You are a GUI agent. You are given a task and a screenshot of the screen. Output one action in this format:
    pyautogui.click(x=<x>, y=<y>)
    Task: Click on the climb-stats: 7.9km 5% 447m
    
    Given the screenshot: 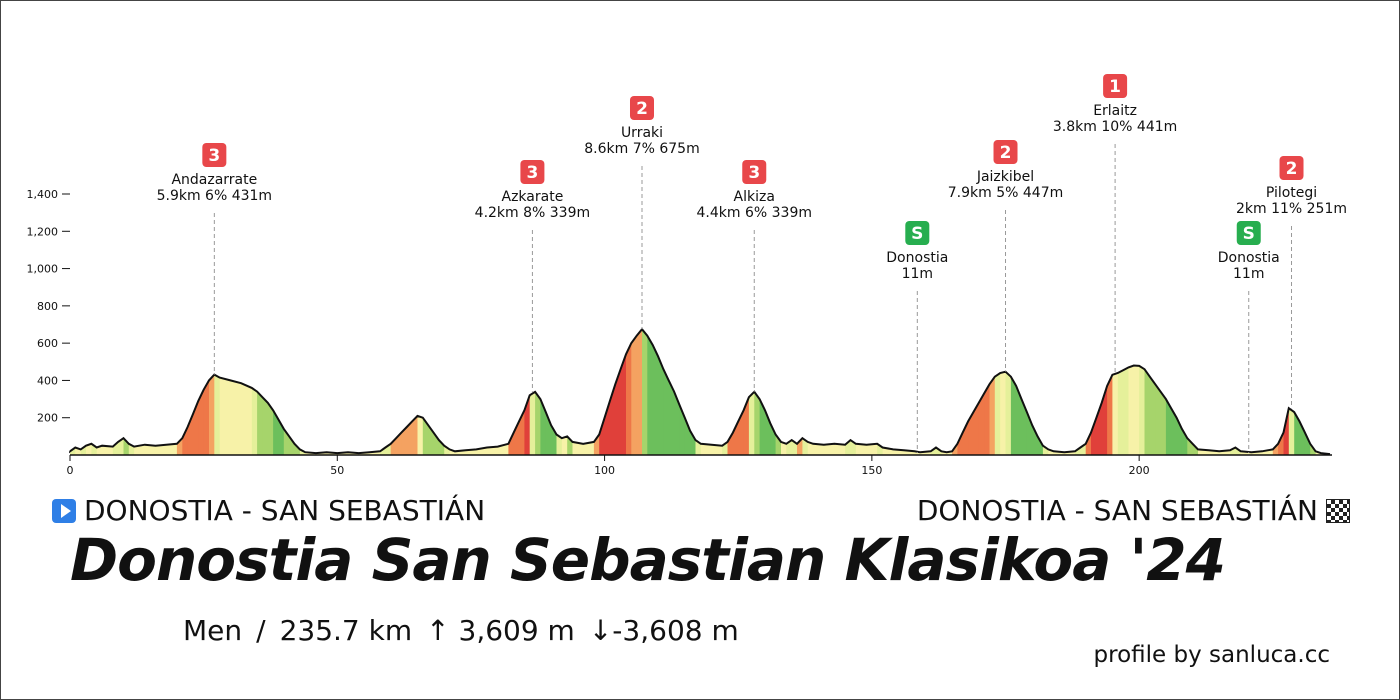 What is the action you would take?
    pyautogui.click(x=1005, y=193)
    